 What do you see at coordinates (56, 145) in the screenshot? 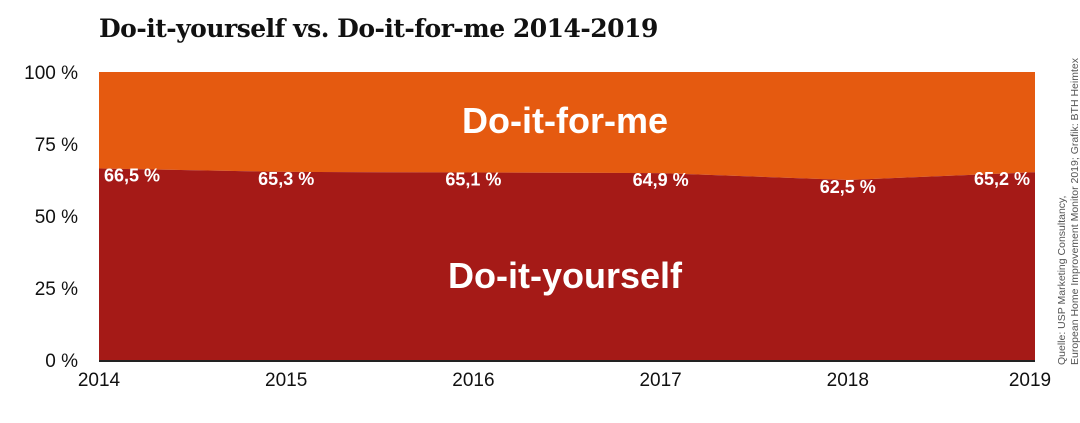
I see `y-tick-label: 75 %` at bounding box center [56, 145].